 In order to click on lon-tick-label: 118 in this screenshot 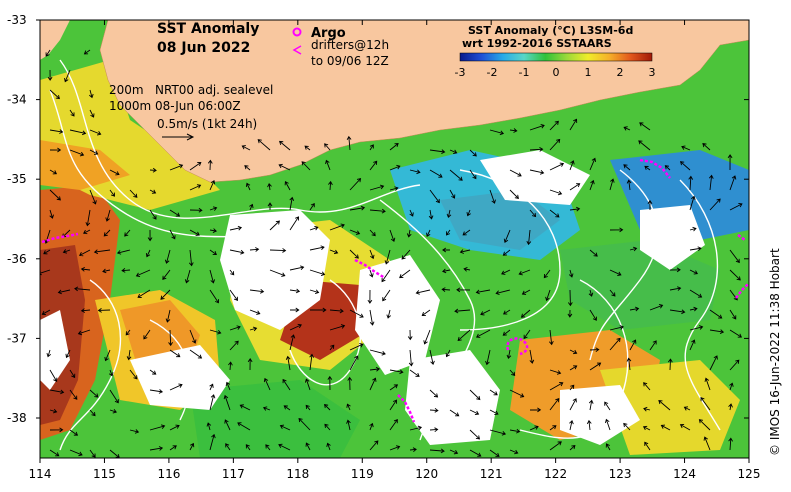, I will do `click(297, 474)`.